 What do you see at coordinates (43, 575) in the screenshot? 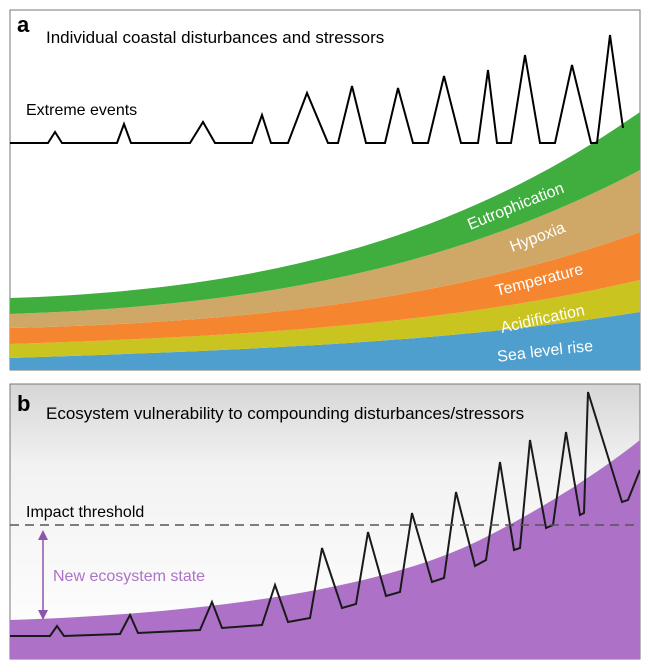
I see `state-shift-arrow` at bounding box center [43, 575].